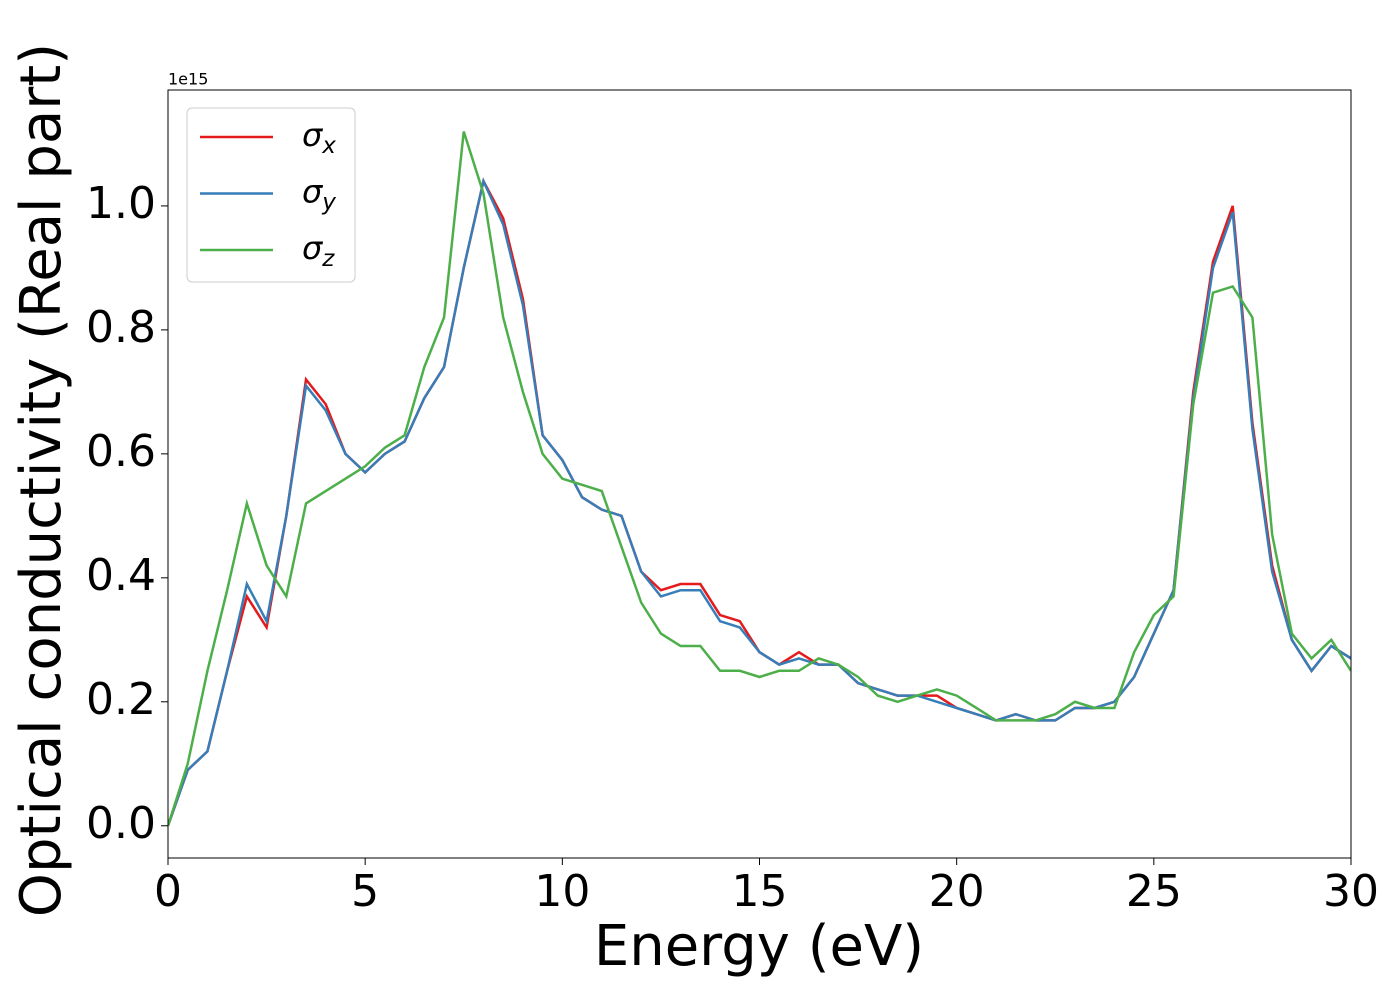  What do you see at coordinates (957, 891) in the screenshot?
I see `x-tick-label: 20` at bounding box center [957, 891].